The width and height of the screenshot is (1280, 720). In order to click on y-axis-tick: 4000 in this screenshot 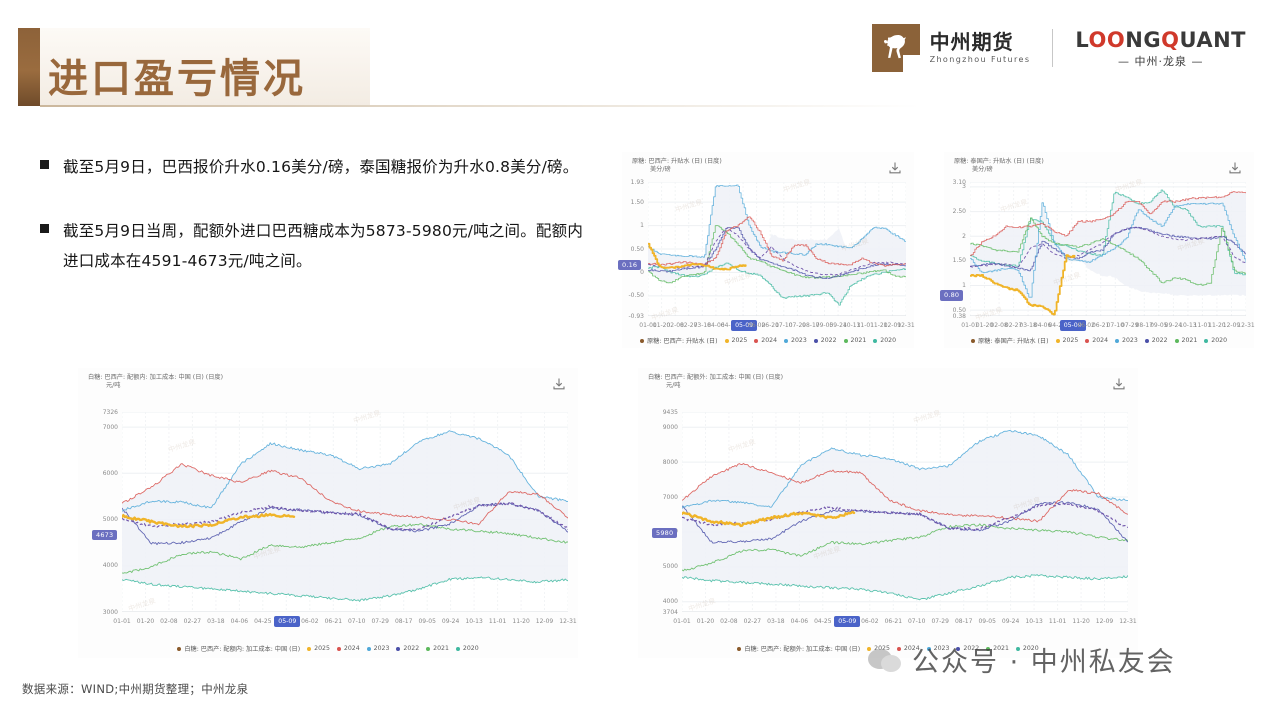, I will do `click(670, 602)`.